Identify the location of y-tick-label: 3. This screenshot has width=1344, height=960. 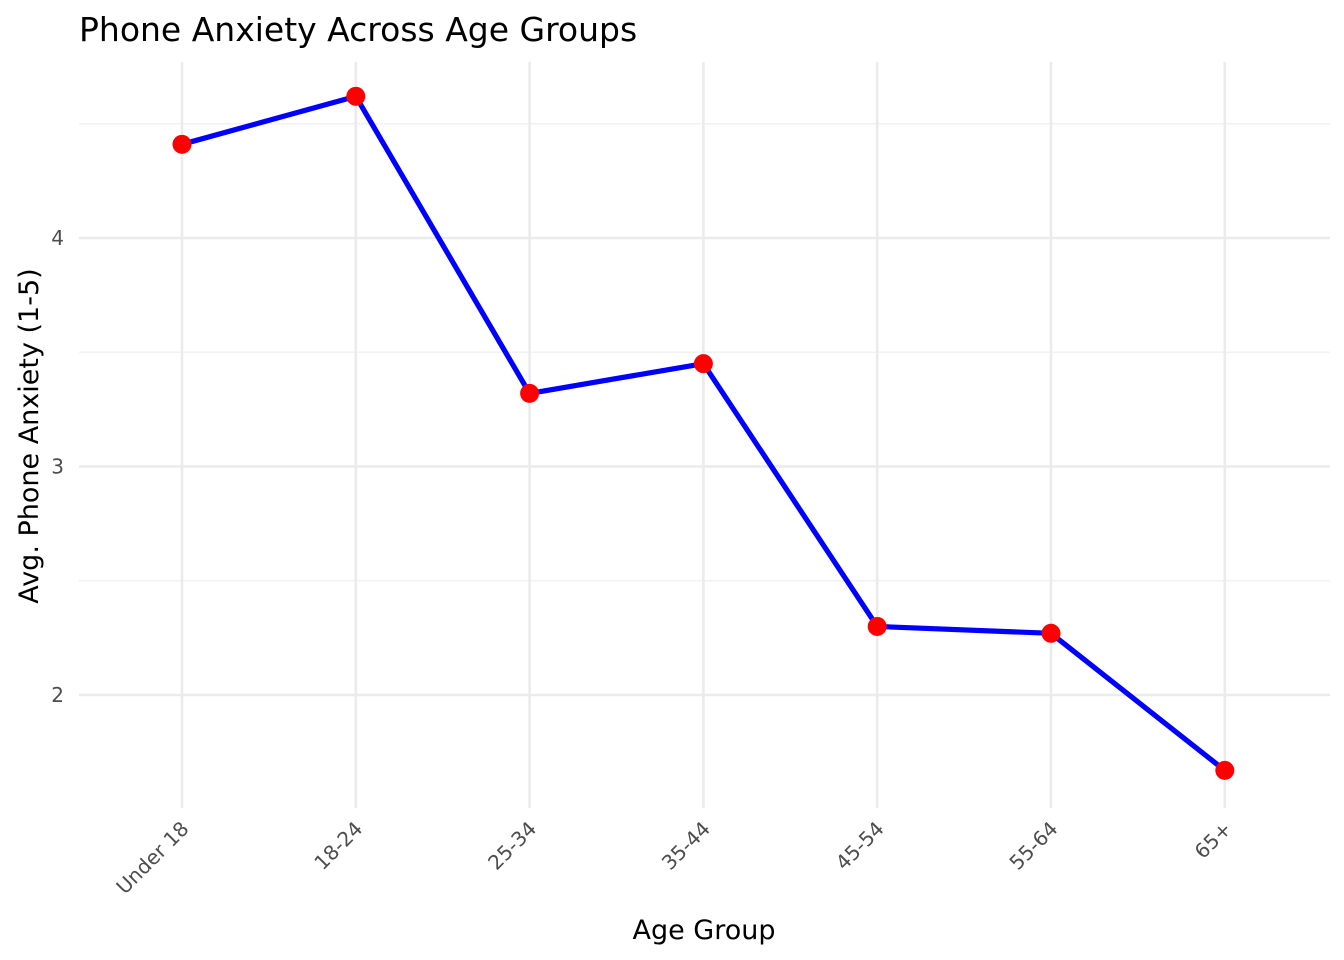
(57, 467).